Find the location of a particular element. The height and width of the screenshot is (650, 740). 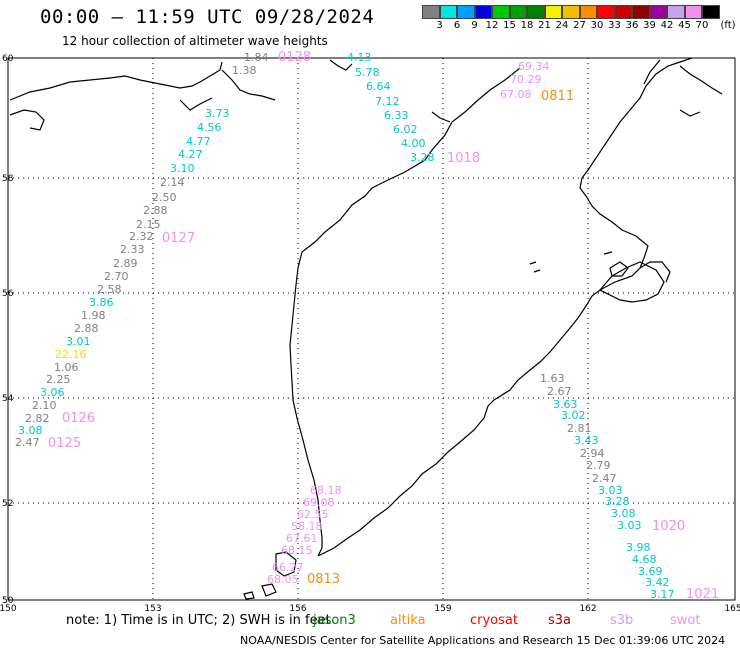

legend-label: 3 is located at coordinates (439, 25).